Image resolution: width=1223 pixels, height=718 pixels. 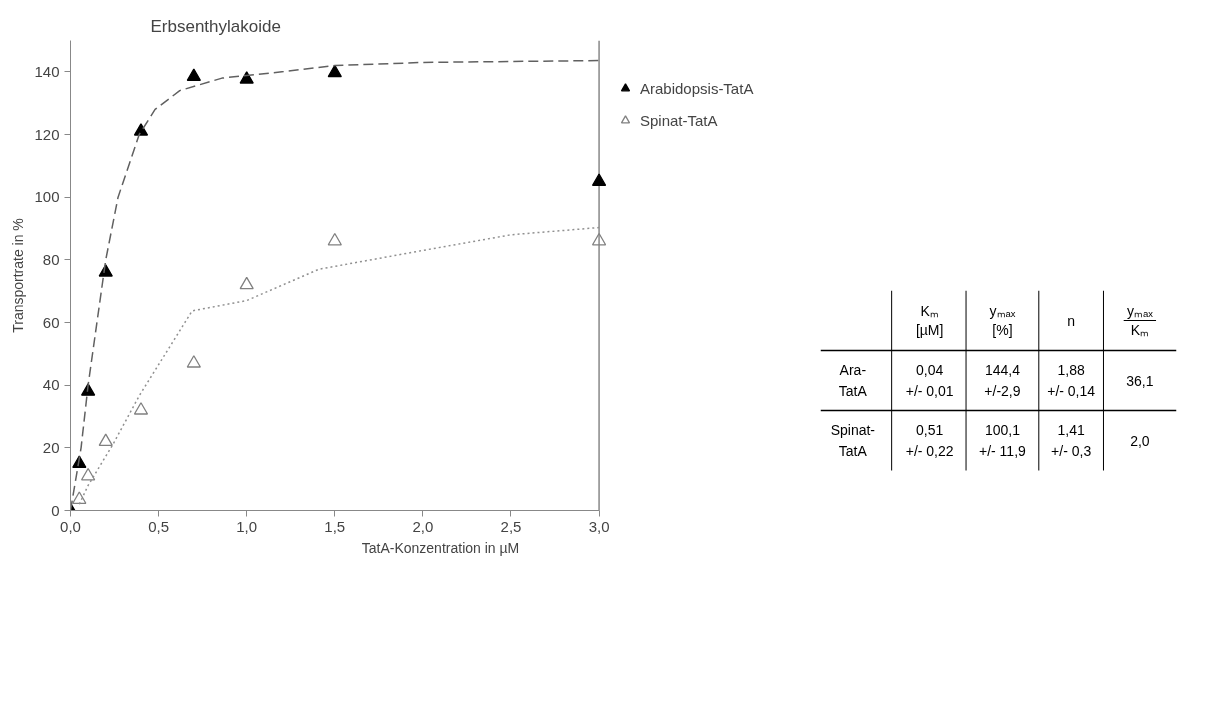 What do you see at coordinates (511, 526) in the screenshot?
I see `x-tick-label: 2,5` at bounding box center [511, 526].